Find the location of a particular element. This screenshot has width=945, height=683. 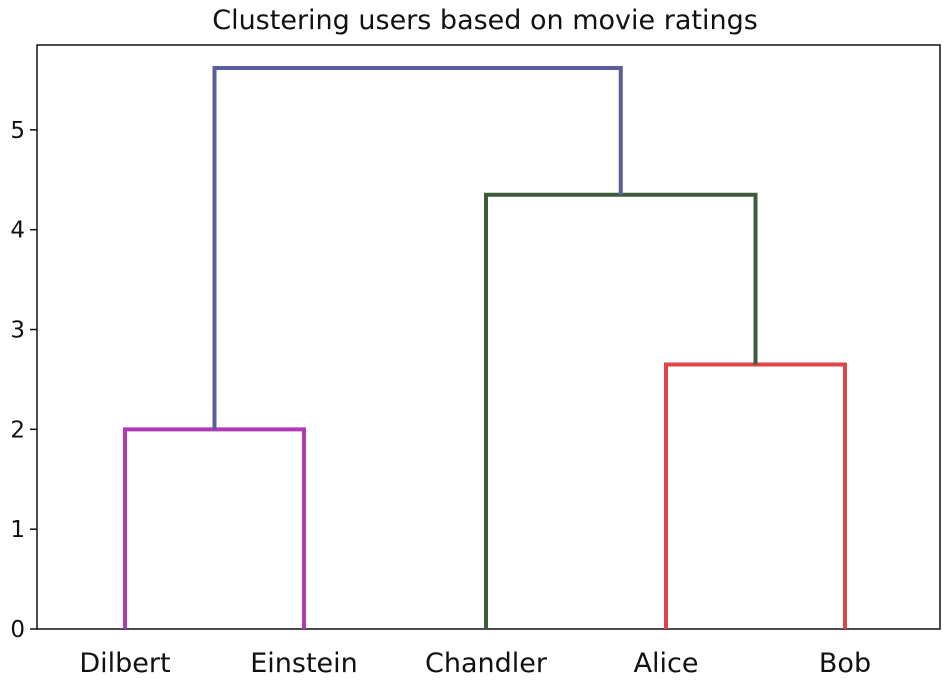

y-tick-label-2: 2 is located at coordinates (17, 430).